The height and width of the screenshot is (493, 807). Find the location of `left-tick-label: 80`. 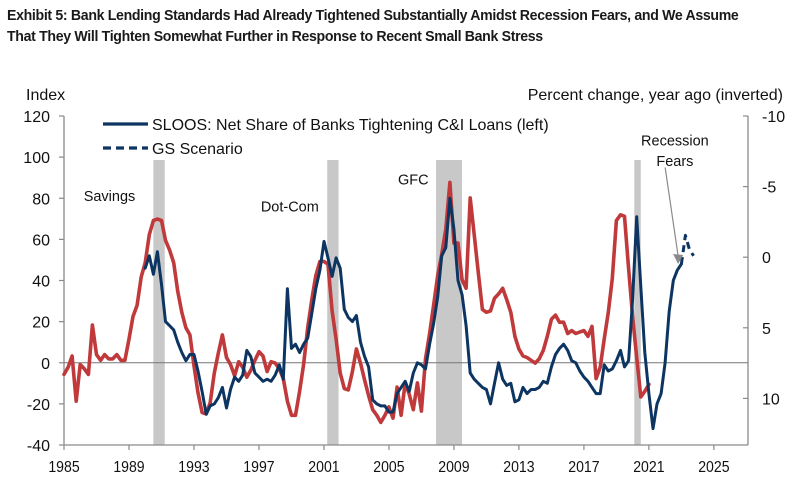

left-tick-label: 80 is located at coordinates (41, 199).